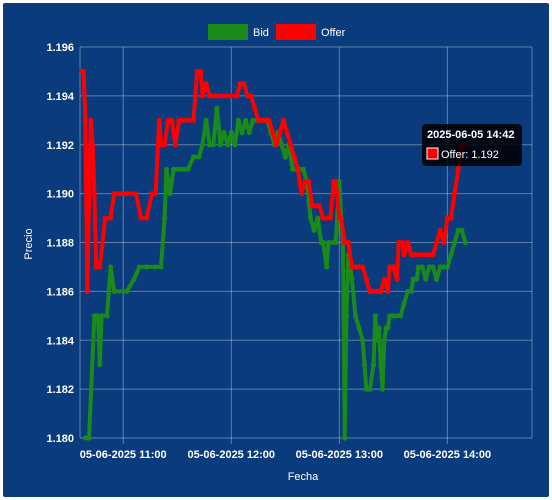 This screenshot has height=500, width=552. What do you see at coordinates (228, 32) in the screenshot?
I see `legend-swatch-bid` at bounding box center [228, 32].